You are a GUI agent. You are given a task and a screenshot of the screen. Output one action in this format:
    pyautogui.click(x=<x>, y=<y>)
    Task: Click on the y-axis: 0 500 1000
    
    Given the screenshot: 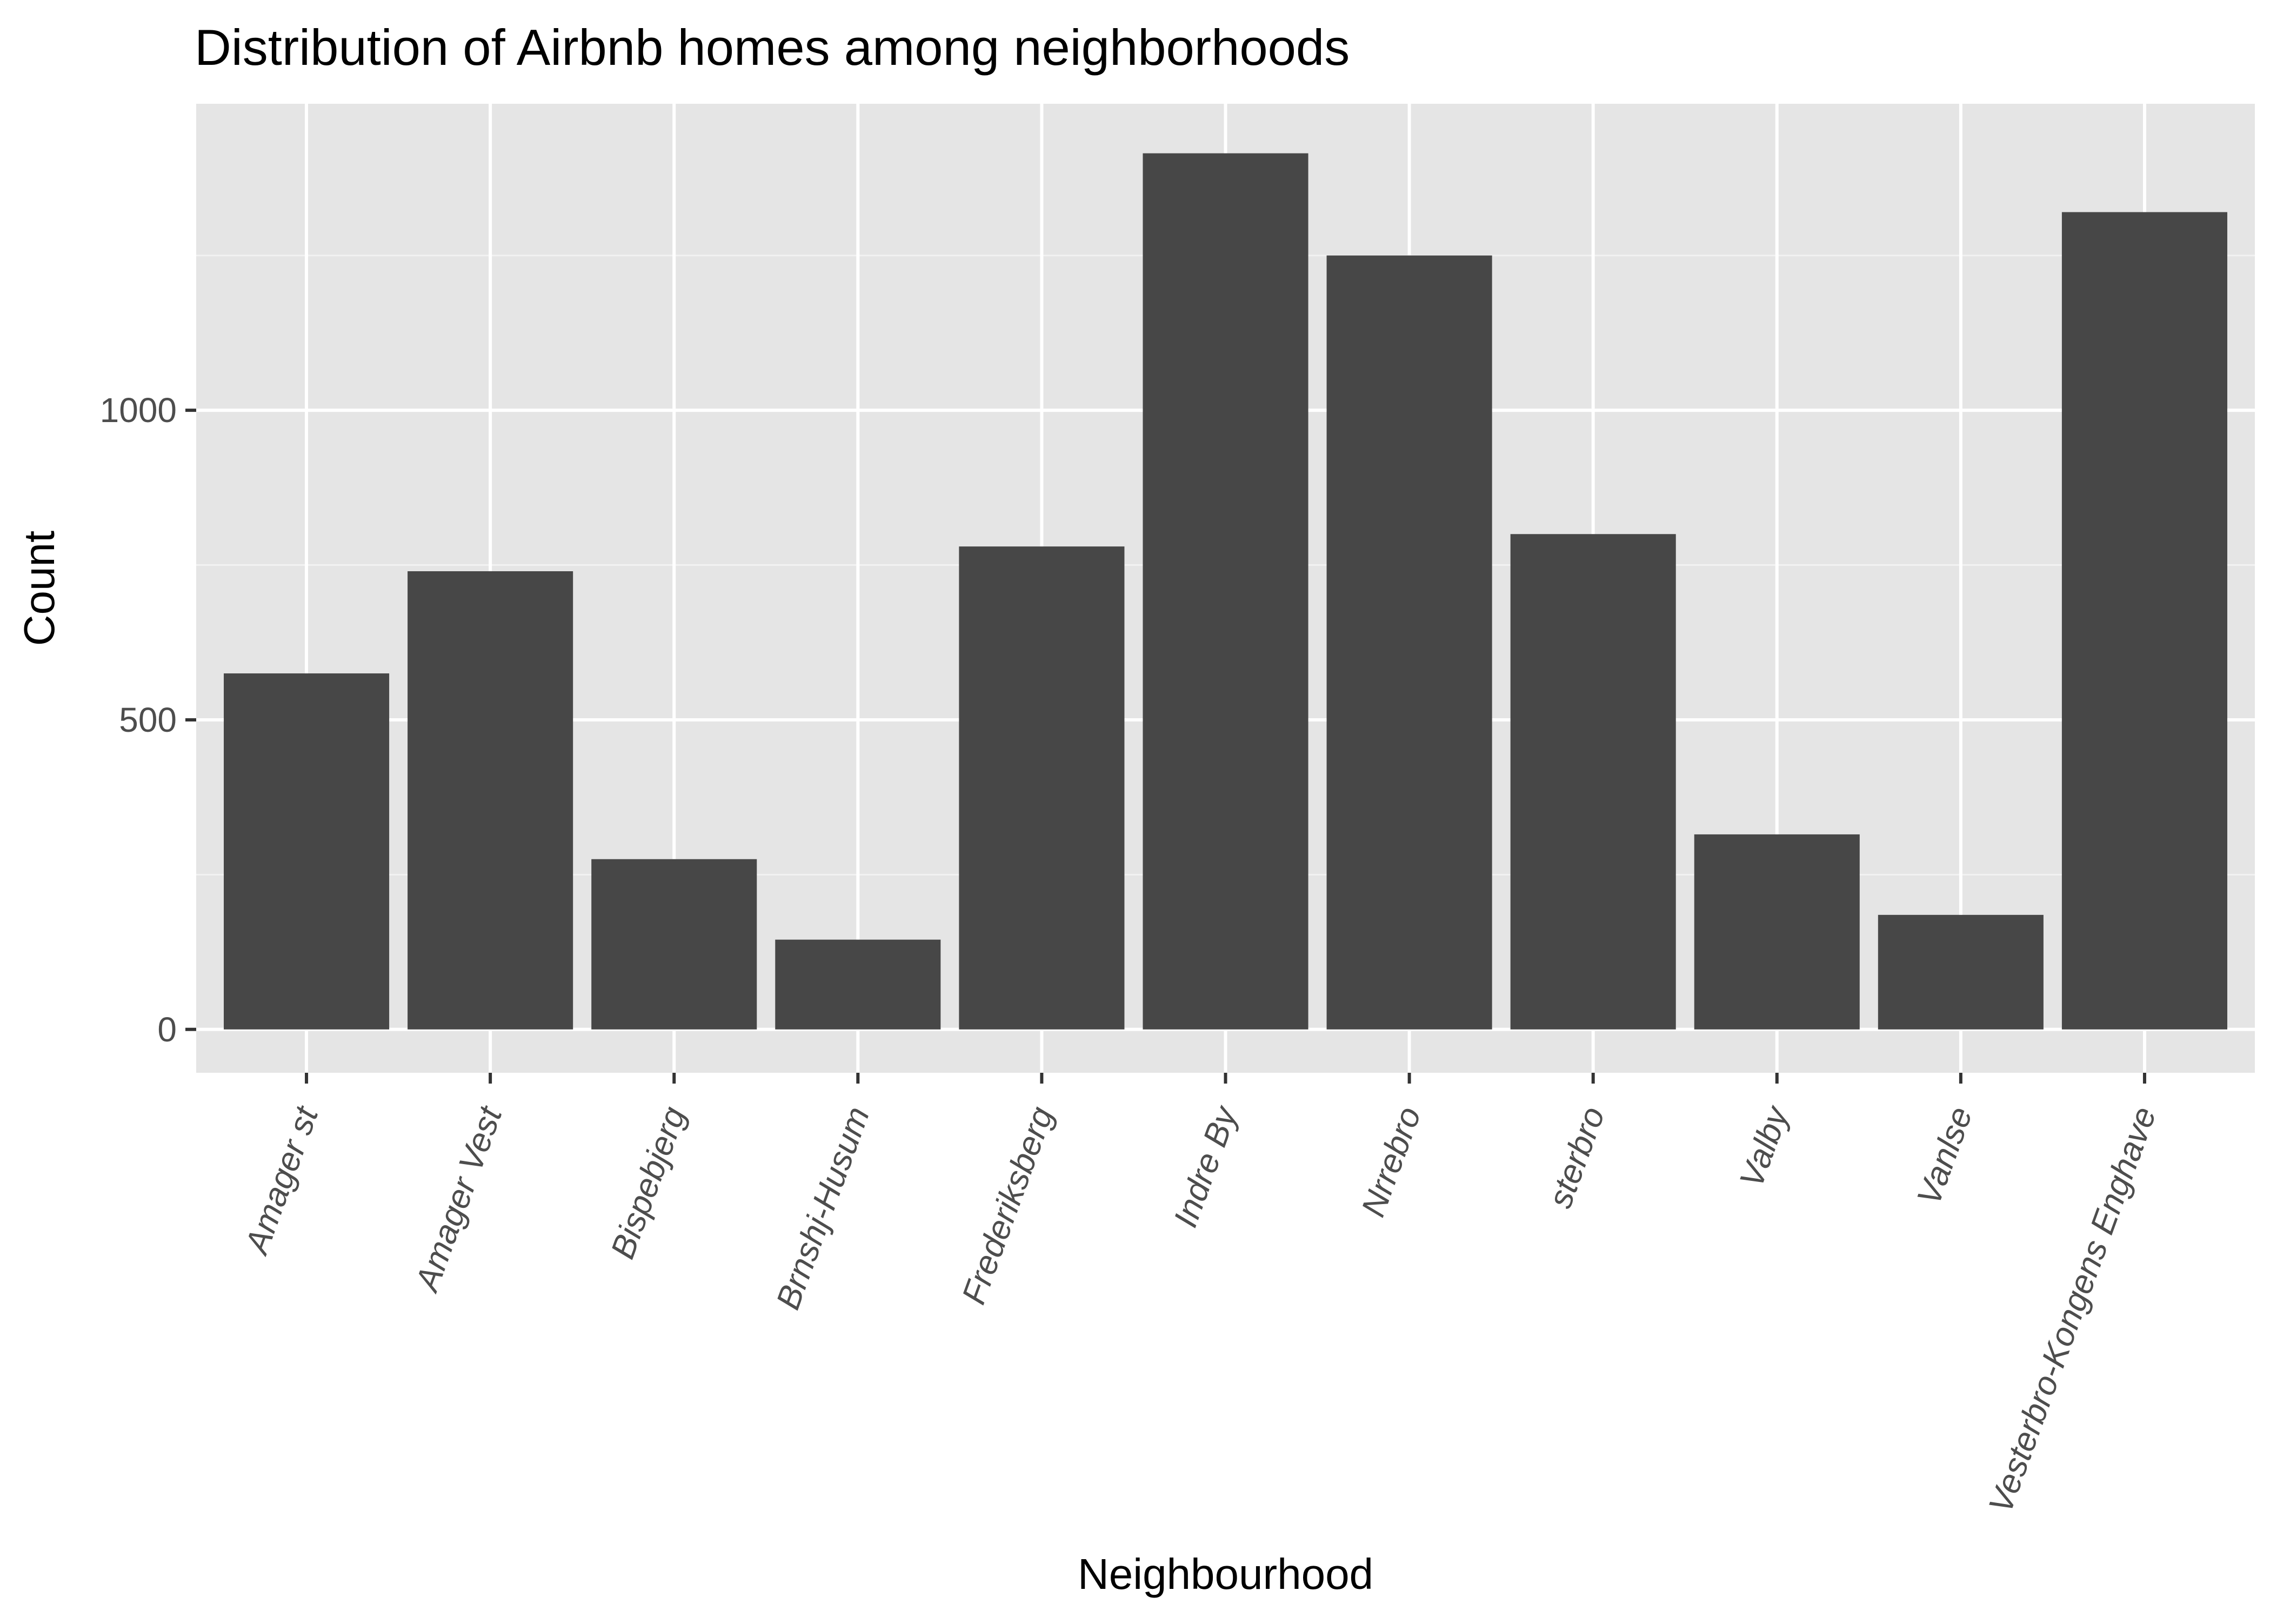 What is the action you would take?
    pyautogui.click(x=148, y=720)
    